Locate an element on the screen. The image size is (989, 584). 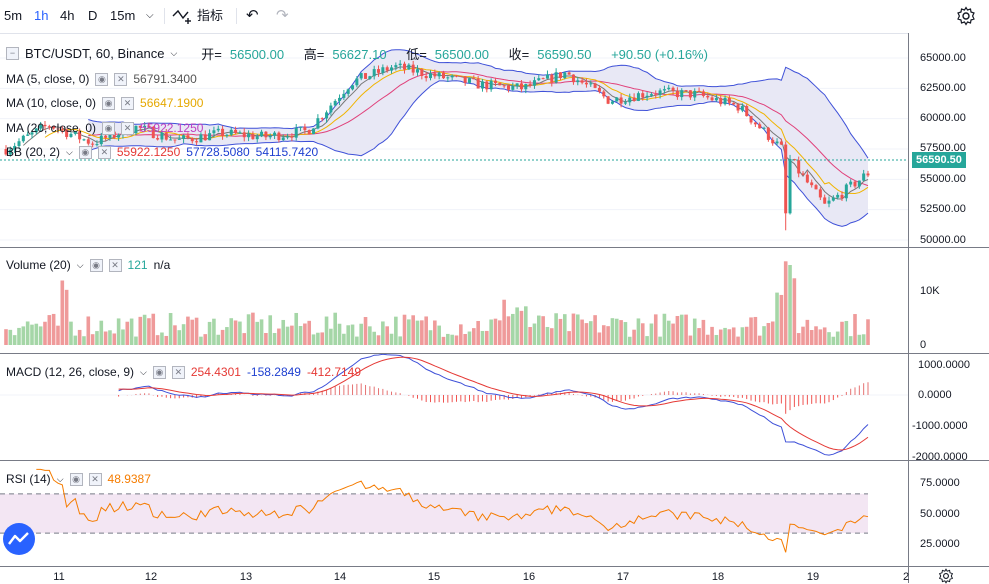
interval-d: D is located at coordinates (93, 15).